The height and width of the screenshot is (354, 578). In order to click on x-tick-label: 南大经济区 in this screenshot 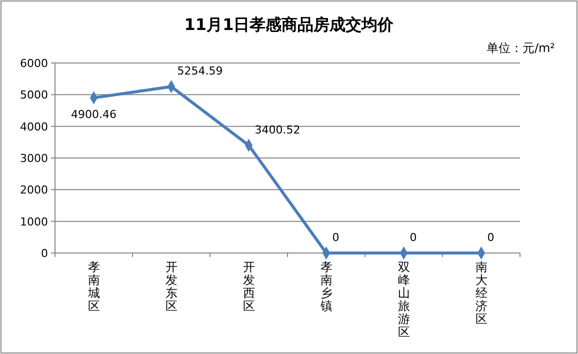, I will do `click(481, 293)`.